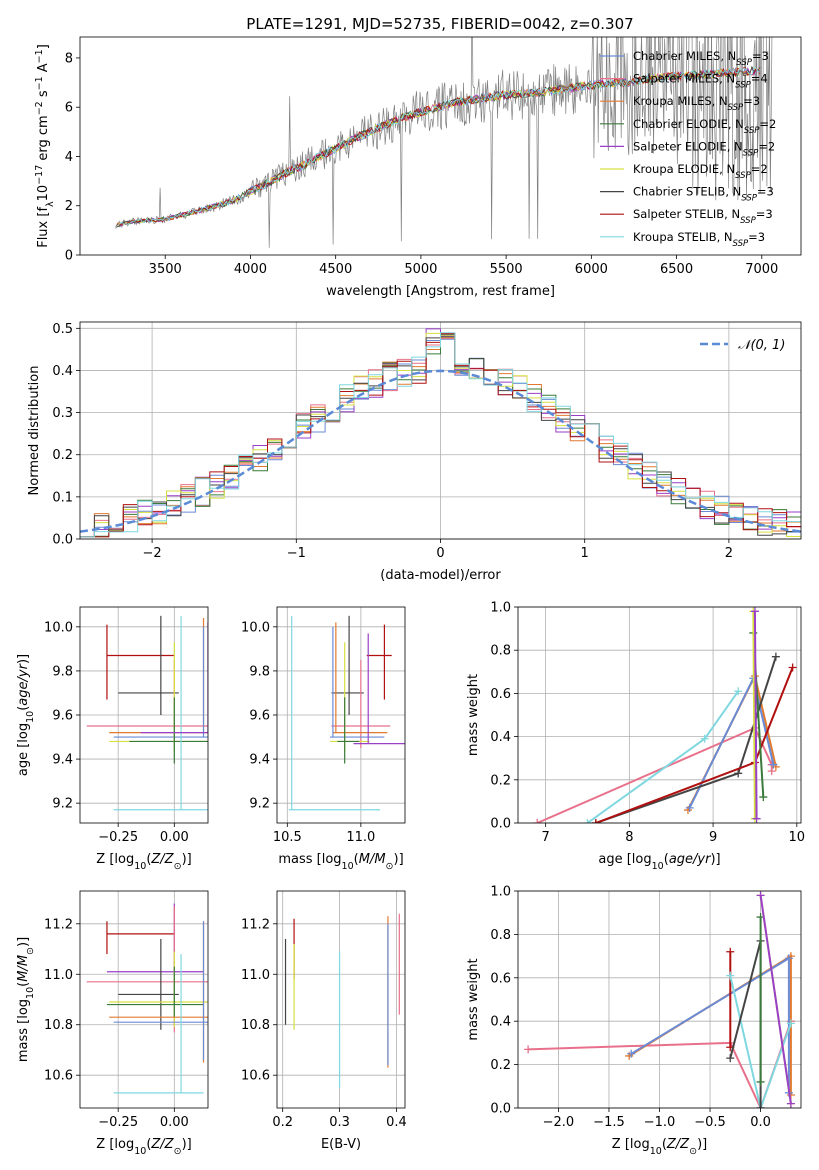  What do you see at coordinates (761, 269) in the screenshot?
I see `x-tick-label: 7000` at bounding box center [761, 269].